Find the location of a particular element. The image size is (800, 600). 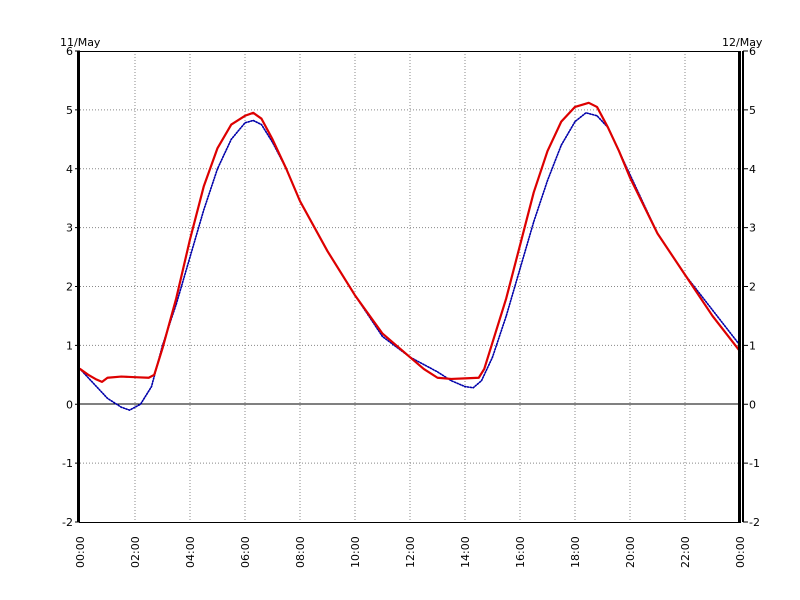

date-label-left: 11/May is located at coordinates (80, 42).